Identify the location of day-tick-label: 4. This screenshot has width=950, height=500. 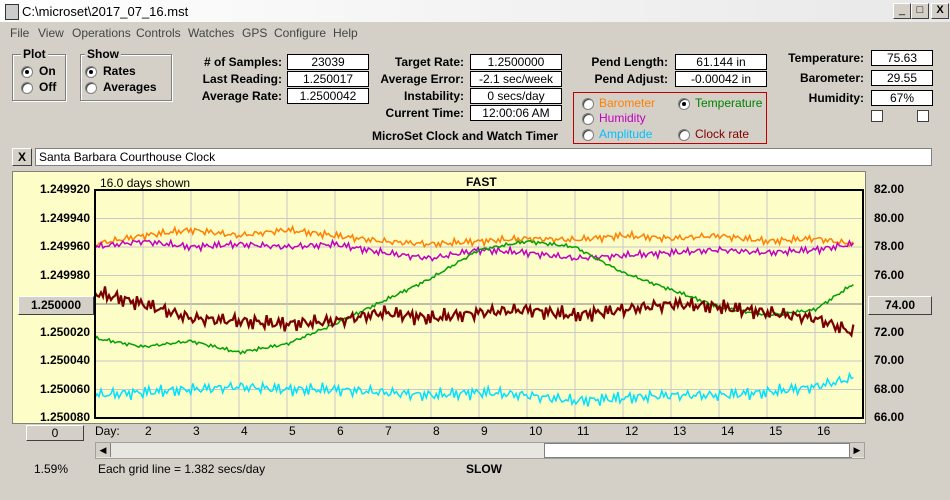
(244, 431).